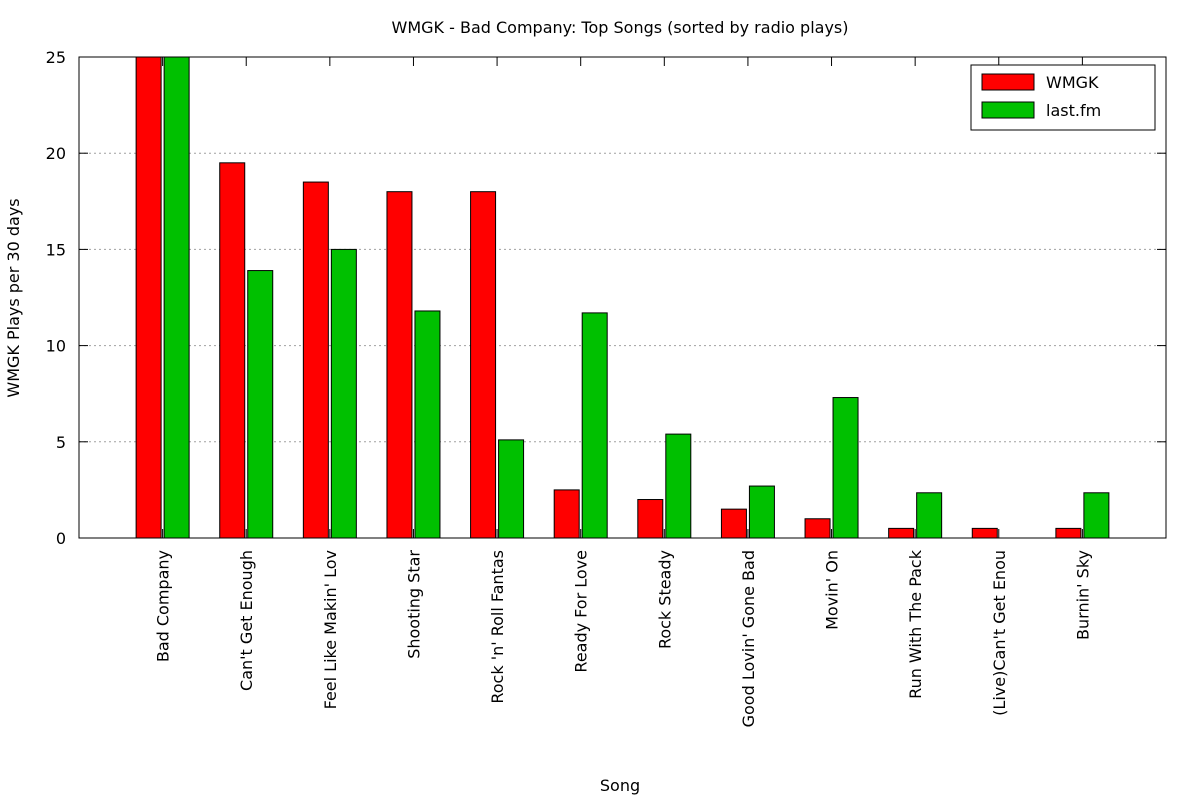 This screenshot has height=804, width=1200. What do you see at coordinates (56, 346) in the screenshot?
I see `y-tick-label: 10` at bounding box center [56, 346].